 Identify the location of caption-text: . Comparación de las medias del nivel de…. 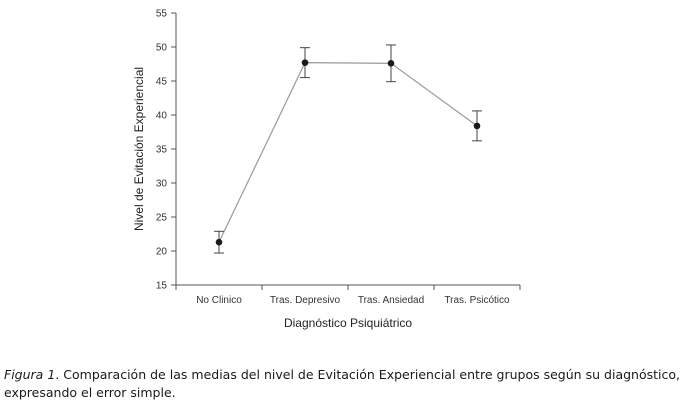
(342, 383).